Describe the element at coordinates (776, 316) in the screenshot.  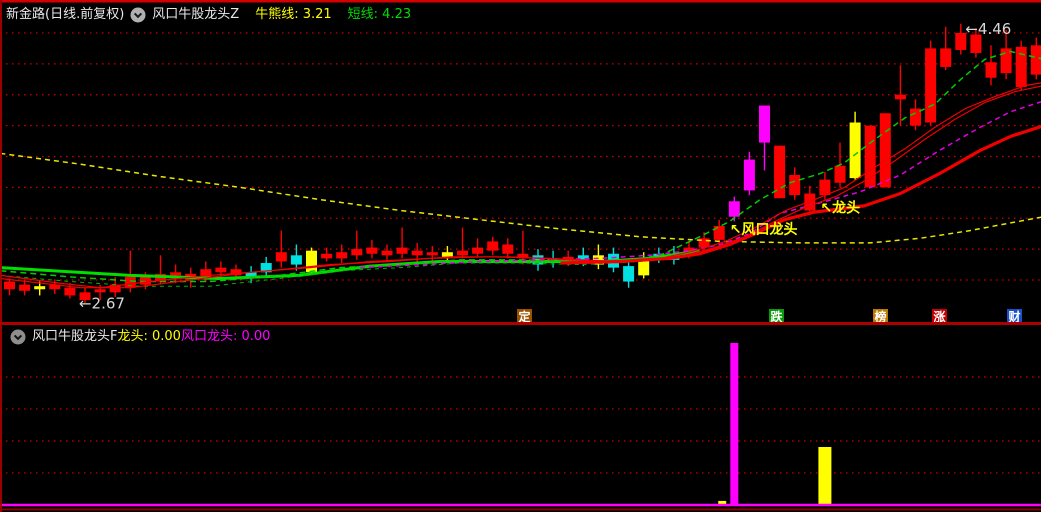
I see `svg-text: 跌` at that location.